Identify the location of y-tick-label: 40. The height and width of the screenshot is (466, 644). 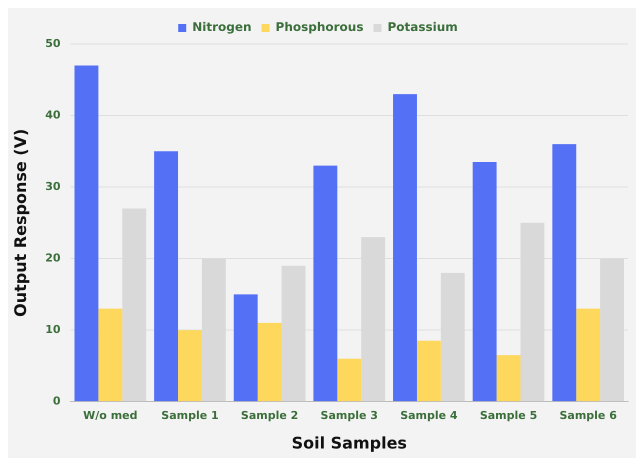
(53, 115).